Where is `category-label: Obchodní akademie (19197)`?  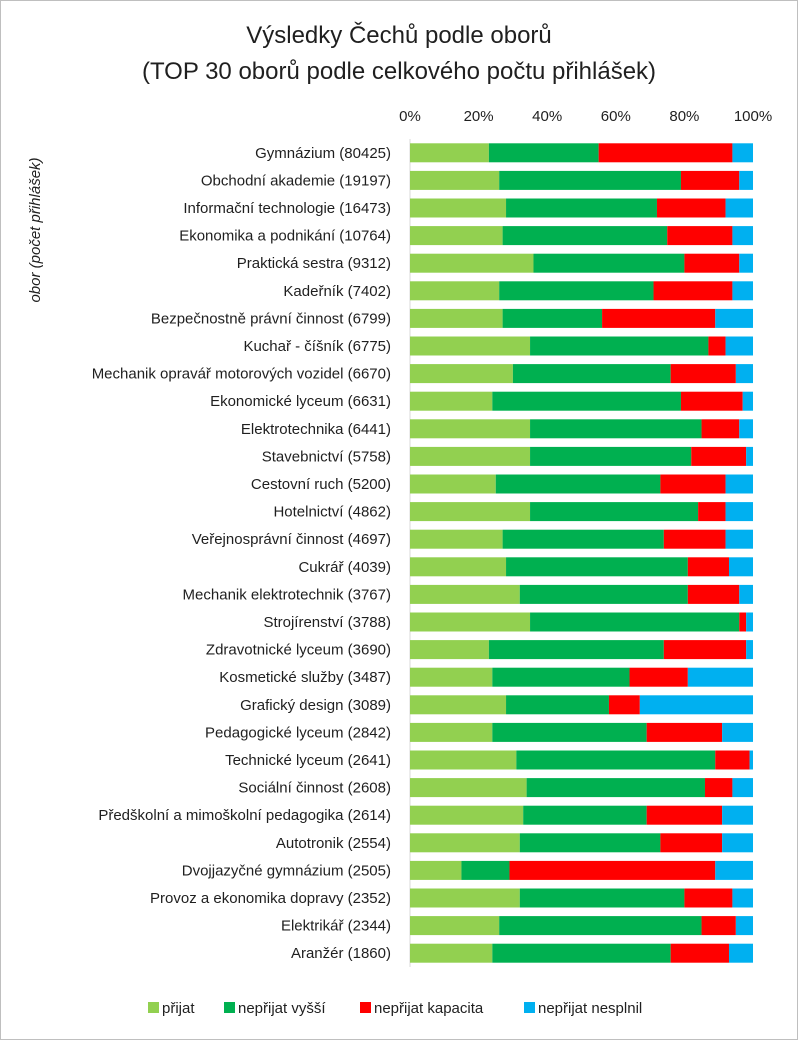 category-label: Obchodní akademie (19197) is located at coordinates (296, 180).